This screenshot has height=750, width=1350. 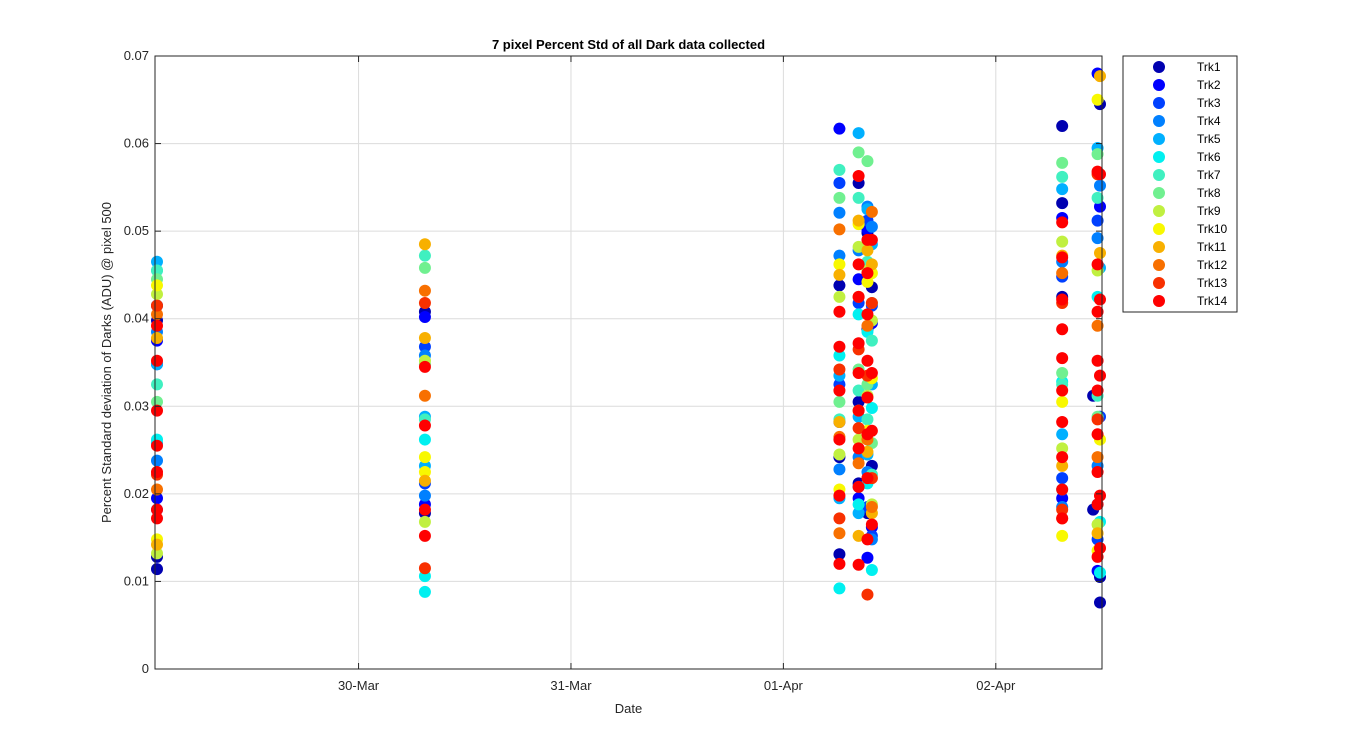 What do you see at coordinates (1209, 67) in the screenshot?
I see `legend-label: Trk1` at bounding box center [1209, 67].